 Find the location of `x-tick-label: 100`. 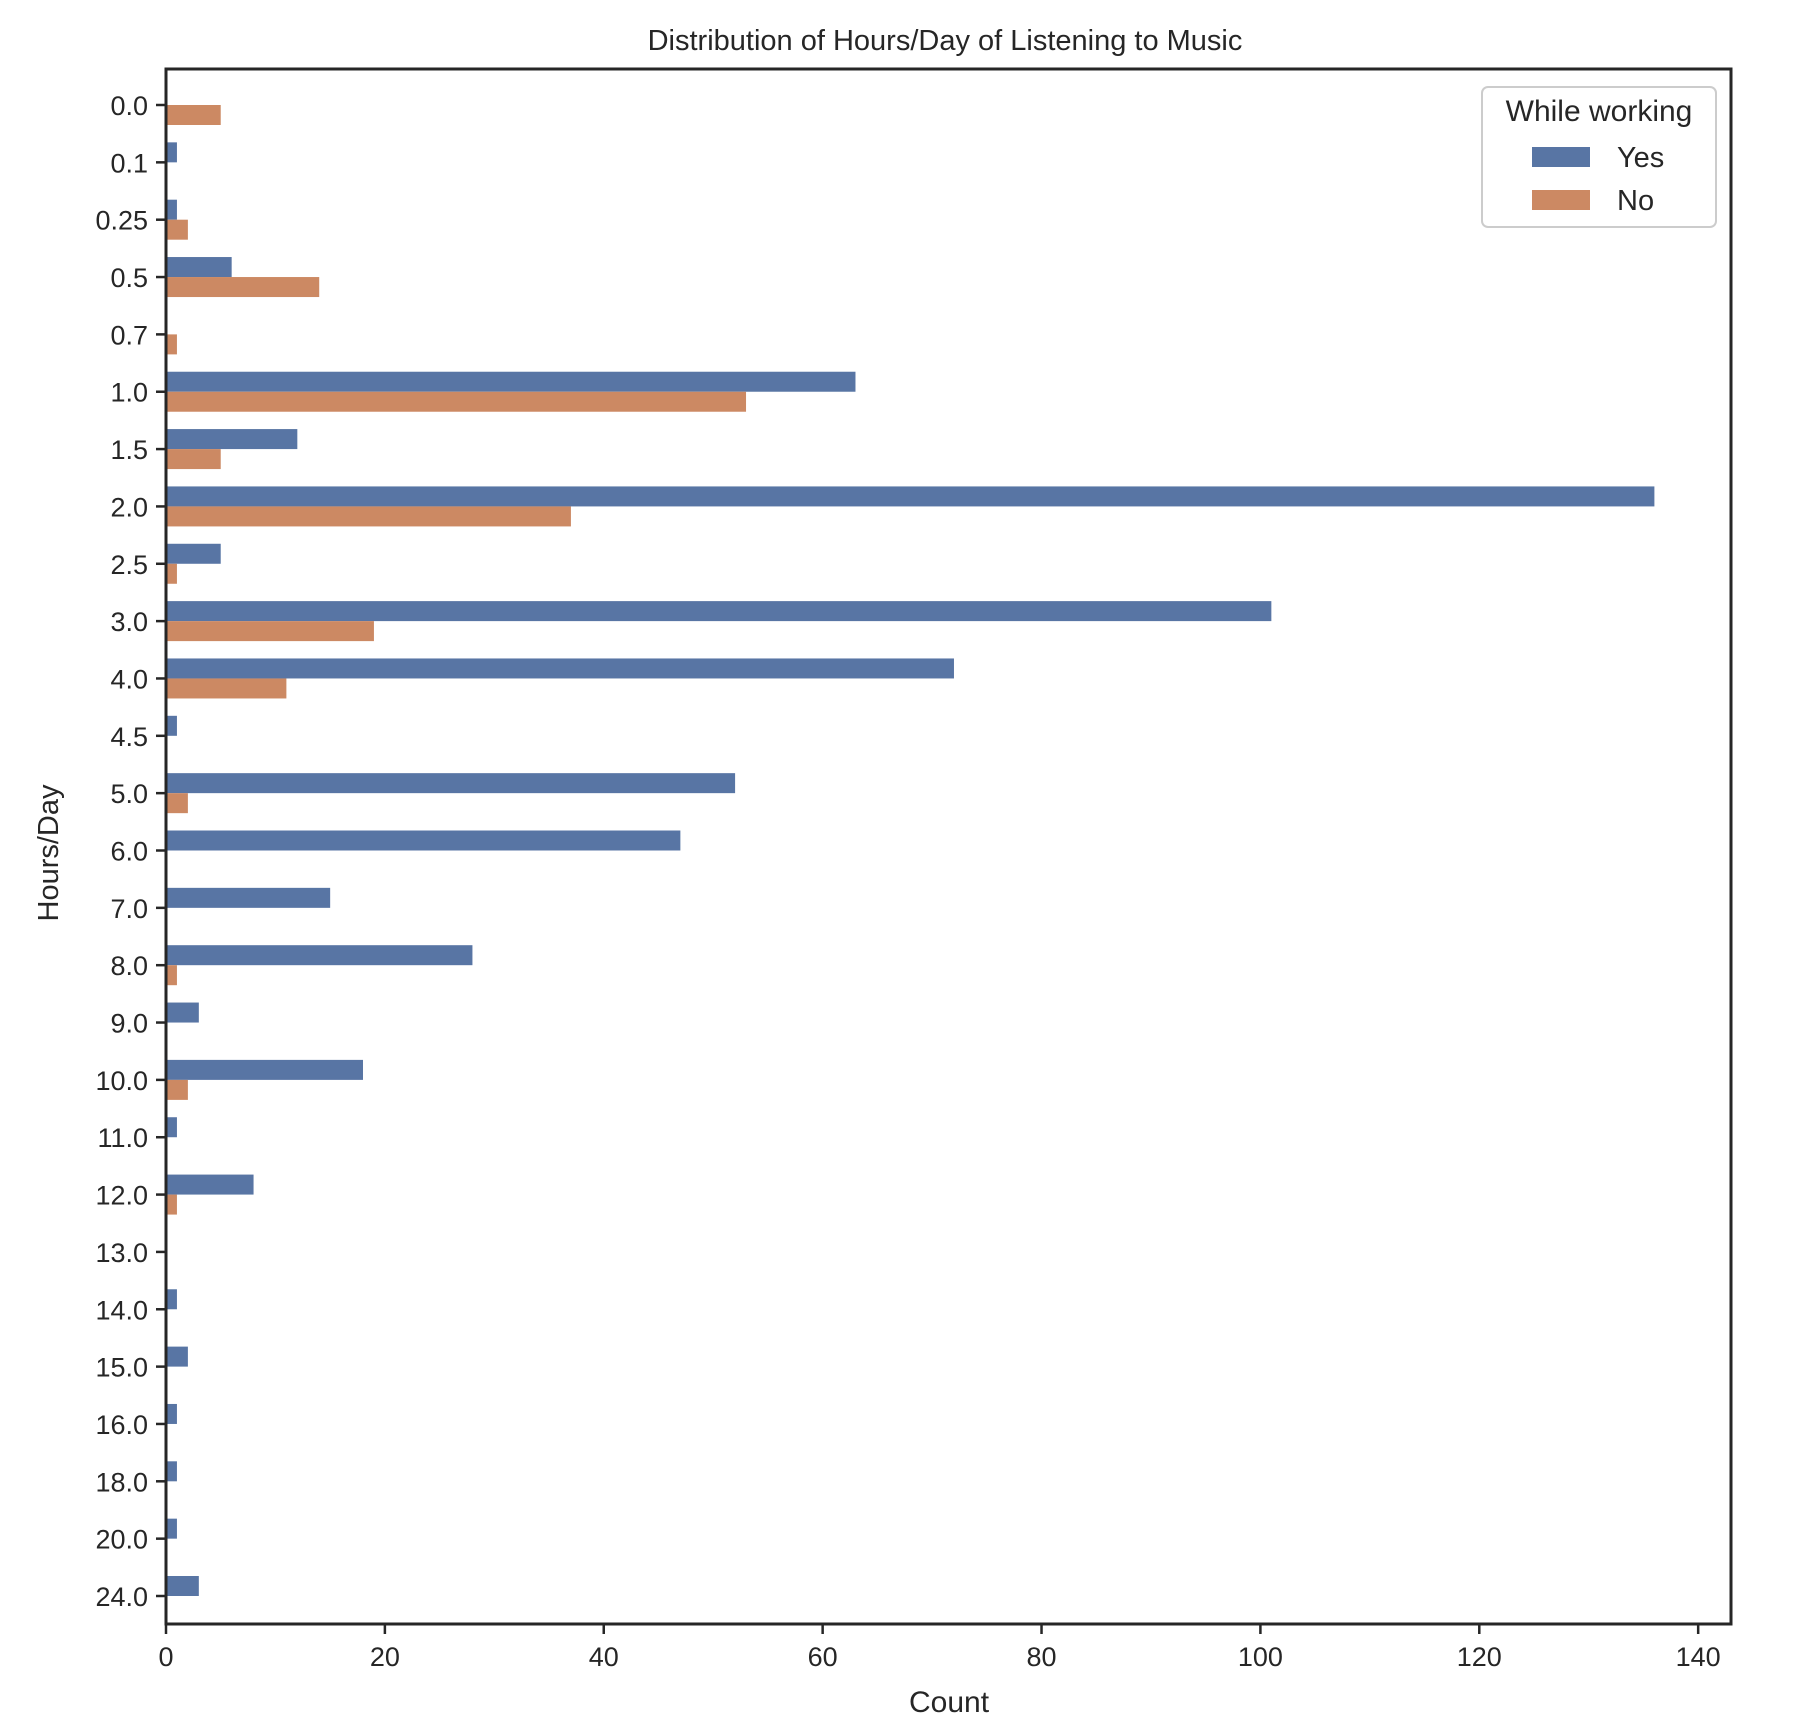

x-tick-label: 100 is located at coordinates (1260, 1657).